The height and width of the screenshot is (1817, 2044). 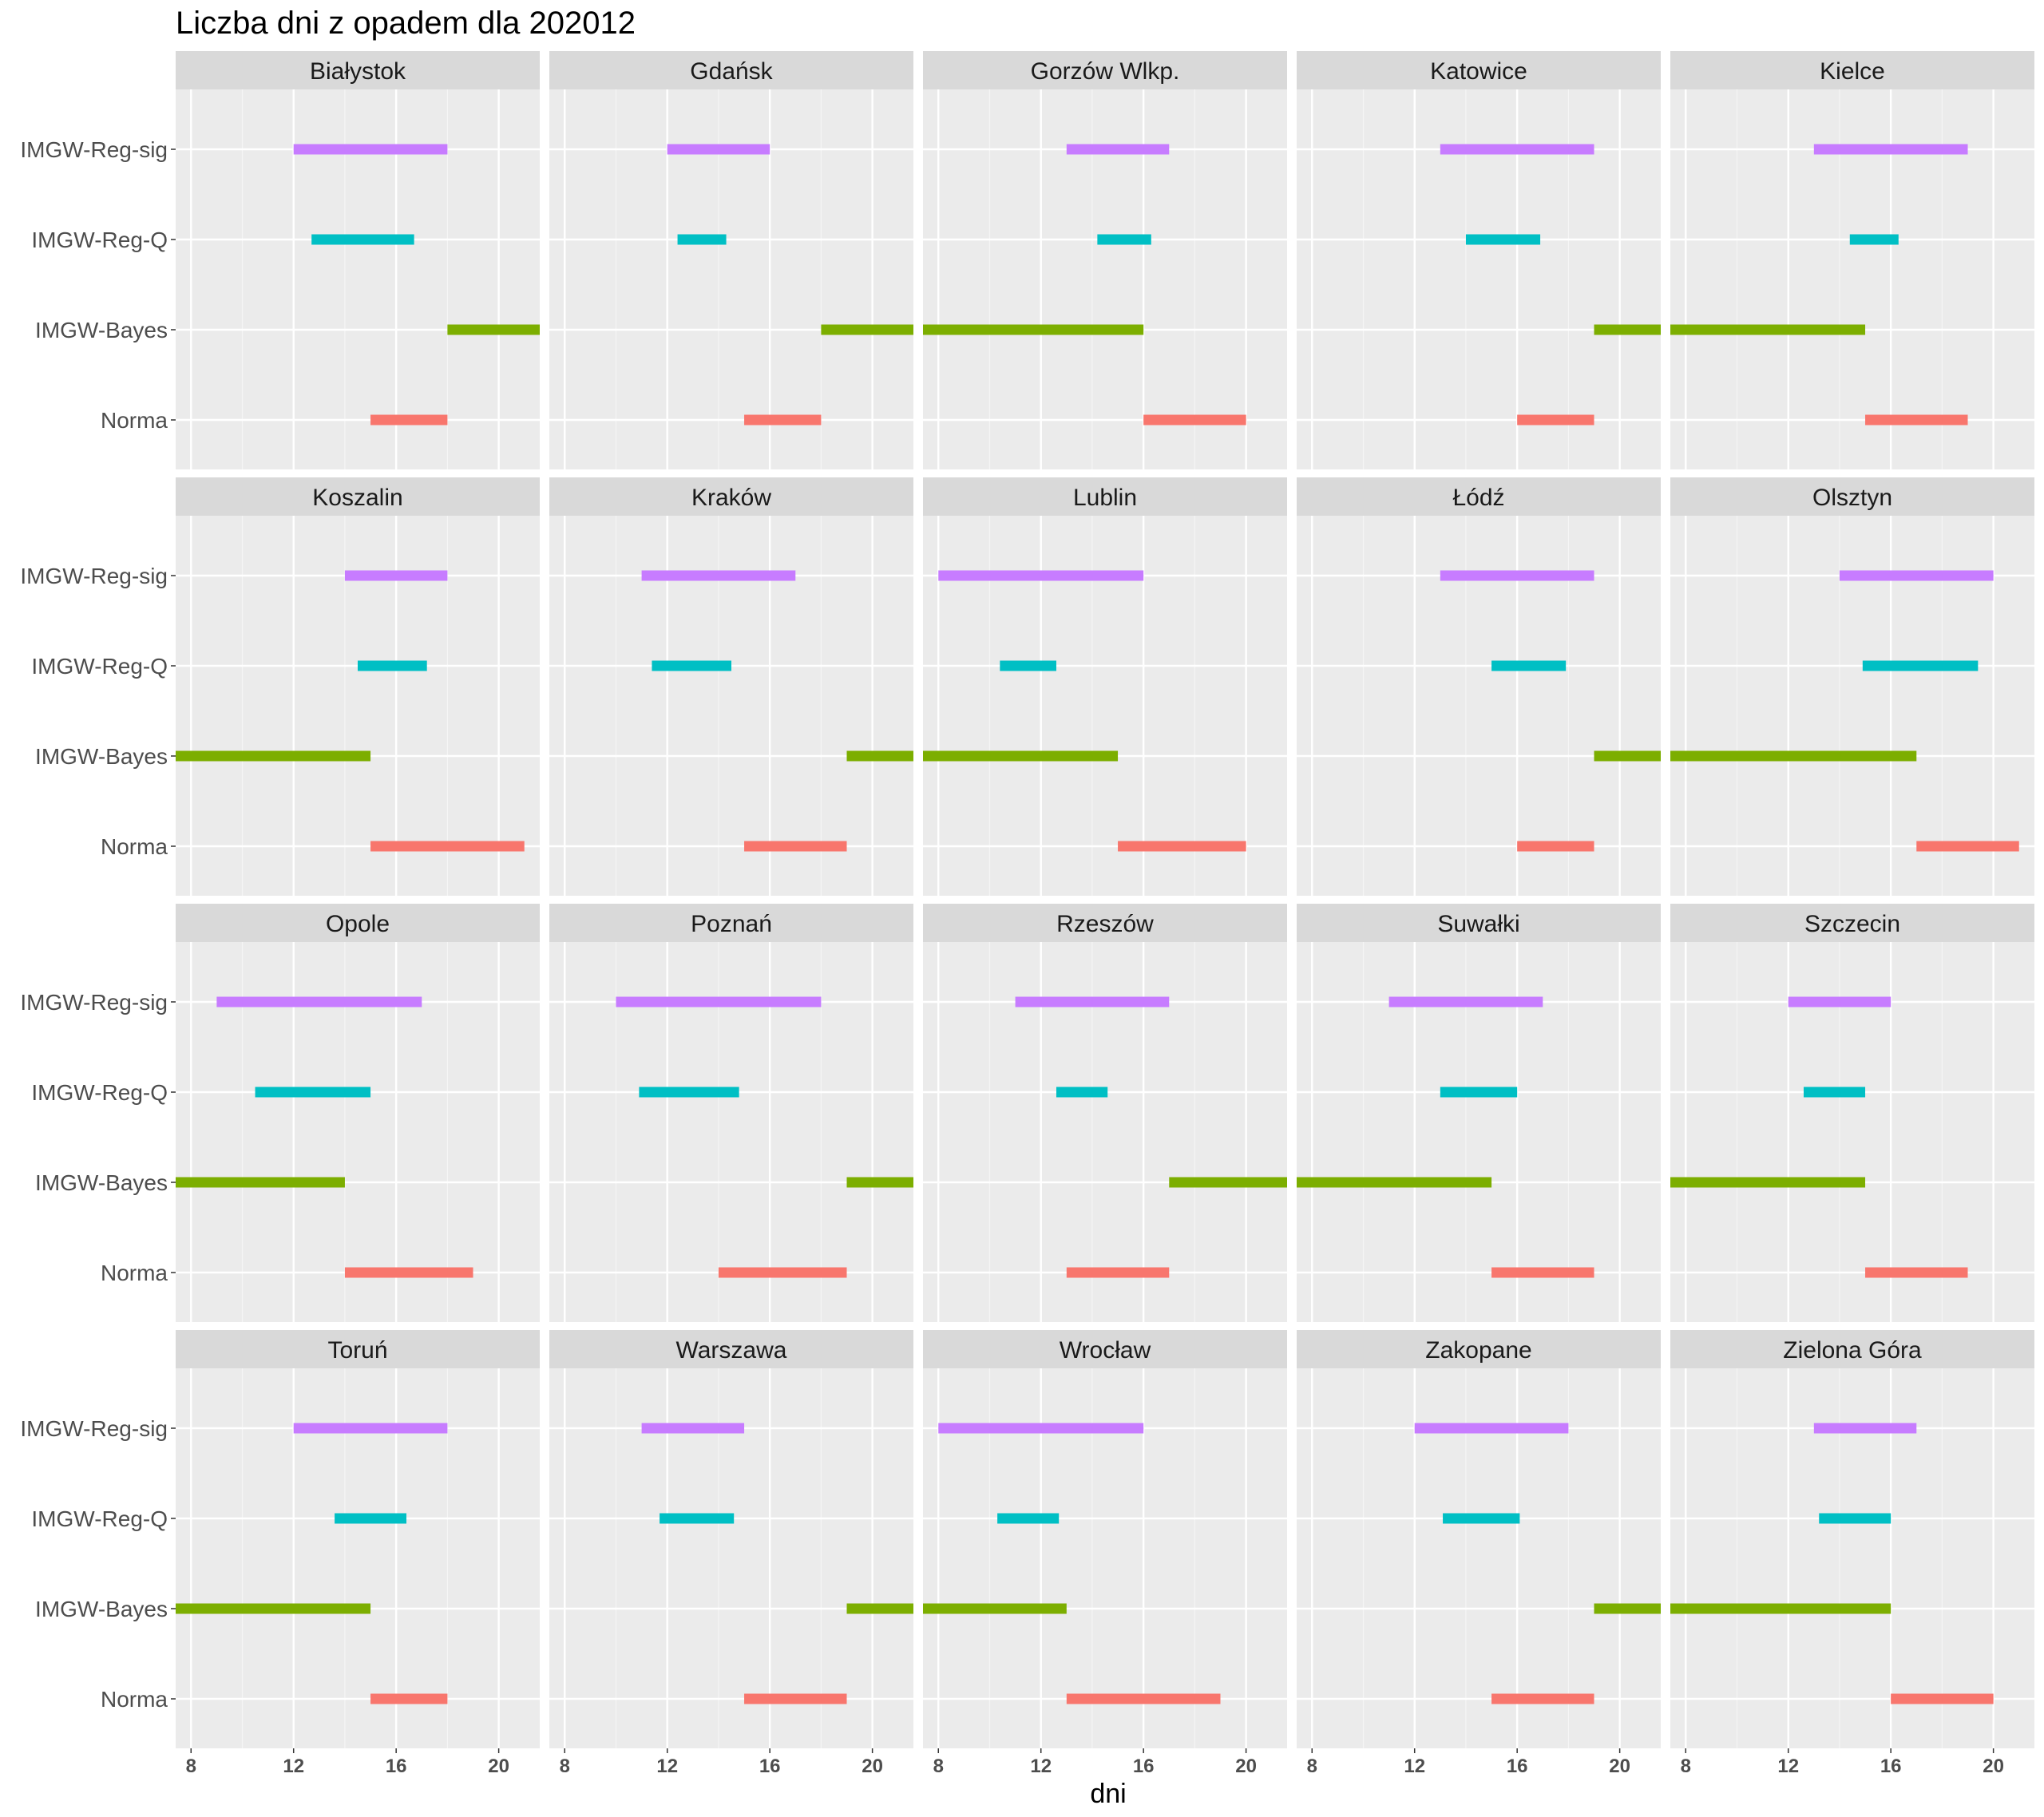 I want to click on range-bar-imgw-bayes-poznan, so click(x=879, y=1183).